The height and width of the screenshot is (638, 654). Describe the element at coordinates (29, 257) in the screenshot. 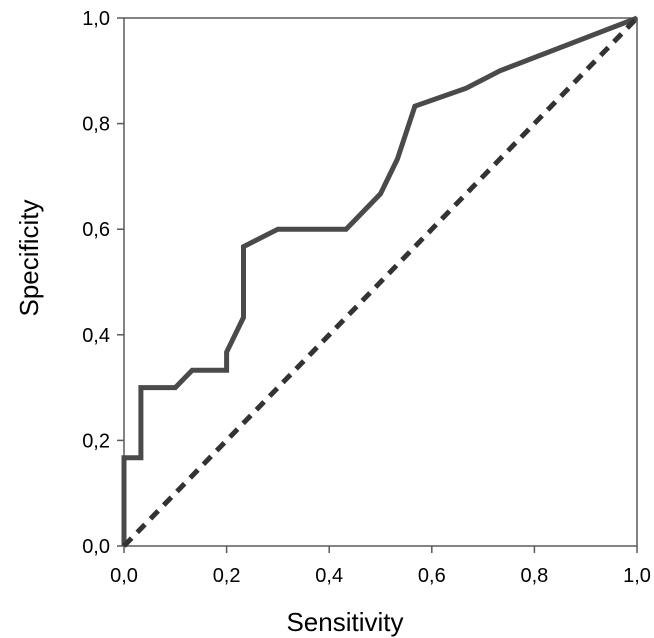

I see `y-axis-title: Specificity` at that location.